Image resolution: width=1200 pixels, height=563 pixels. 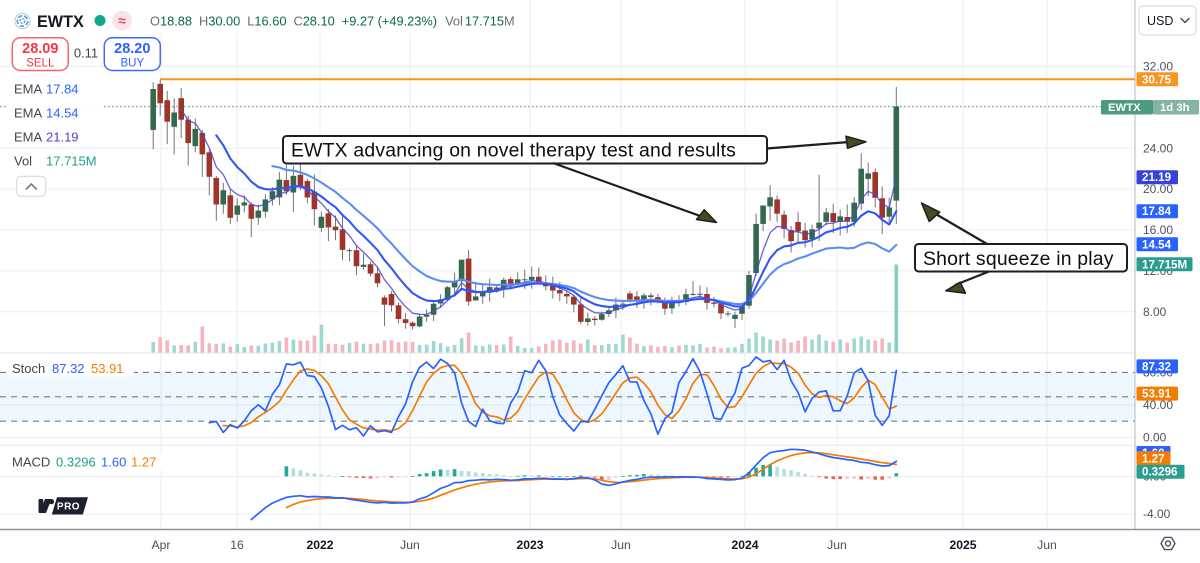 What do you see at coordinates (68, 507) in the screenshot?
I see `svg-text: PRO` at bounding box center [68, 507].